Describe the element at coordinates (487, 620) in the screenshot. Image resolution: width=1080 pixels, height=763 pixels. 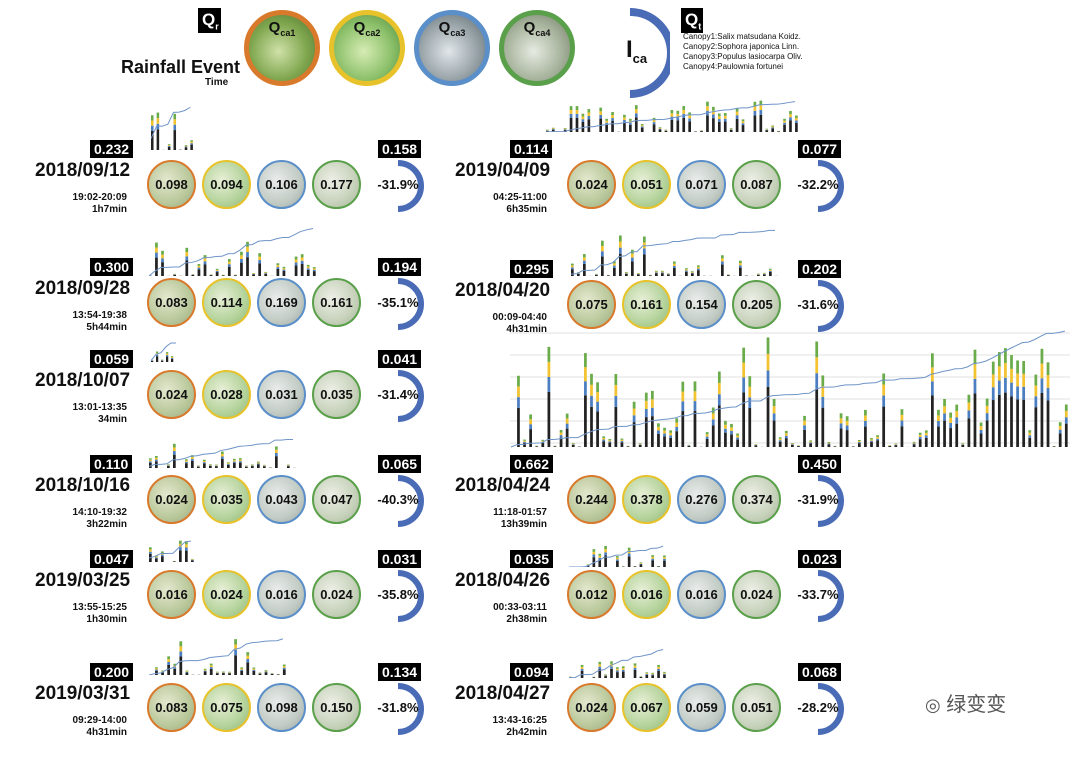
I see `event-duration: 2h38min` at that location.